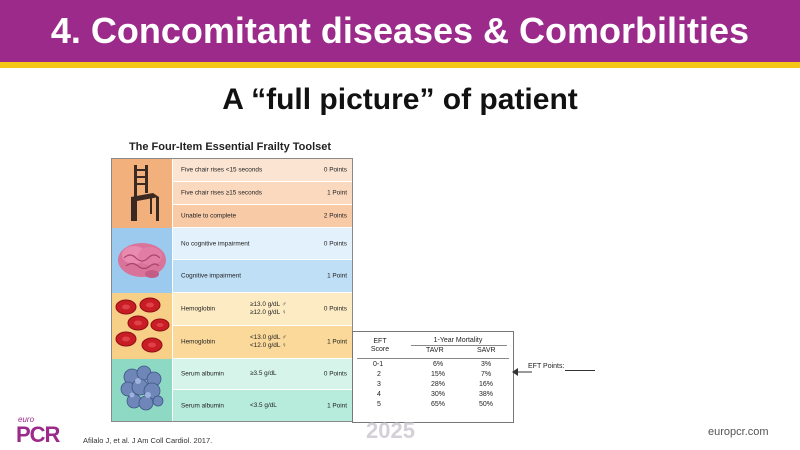  What do you see at coordinates (438, 364) in the screenshot?
I see `tavr-cell: 6%` at bounding box center [438, 364].